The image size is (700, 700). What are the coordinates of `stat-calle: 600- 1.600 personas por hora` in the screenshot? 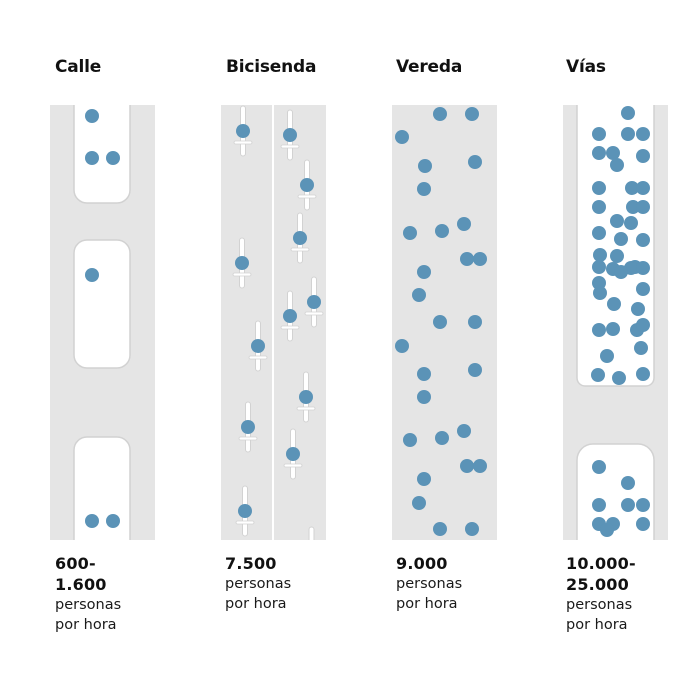 It's located at (102, 594).